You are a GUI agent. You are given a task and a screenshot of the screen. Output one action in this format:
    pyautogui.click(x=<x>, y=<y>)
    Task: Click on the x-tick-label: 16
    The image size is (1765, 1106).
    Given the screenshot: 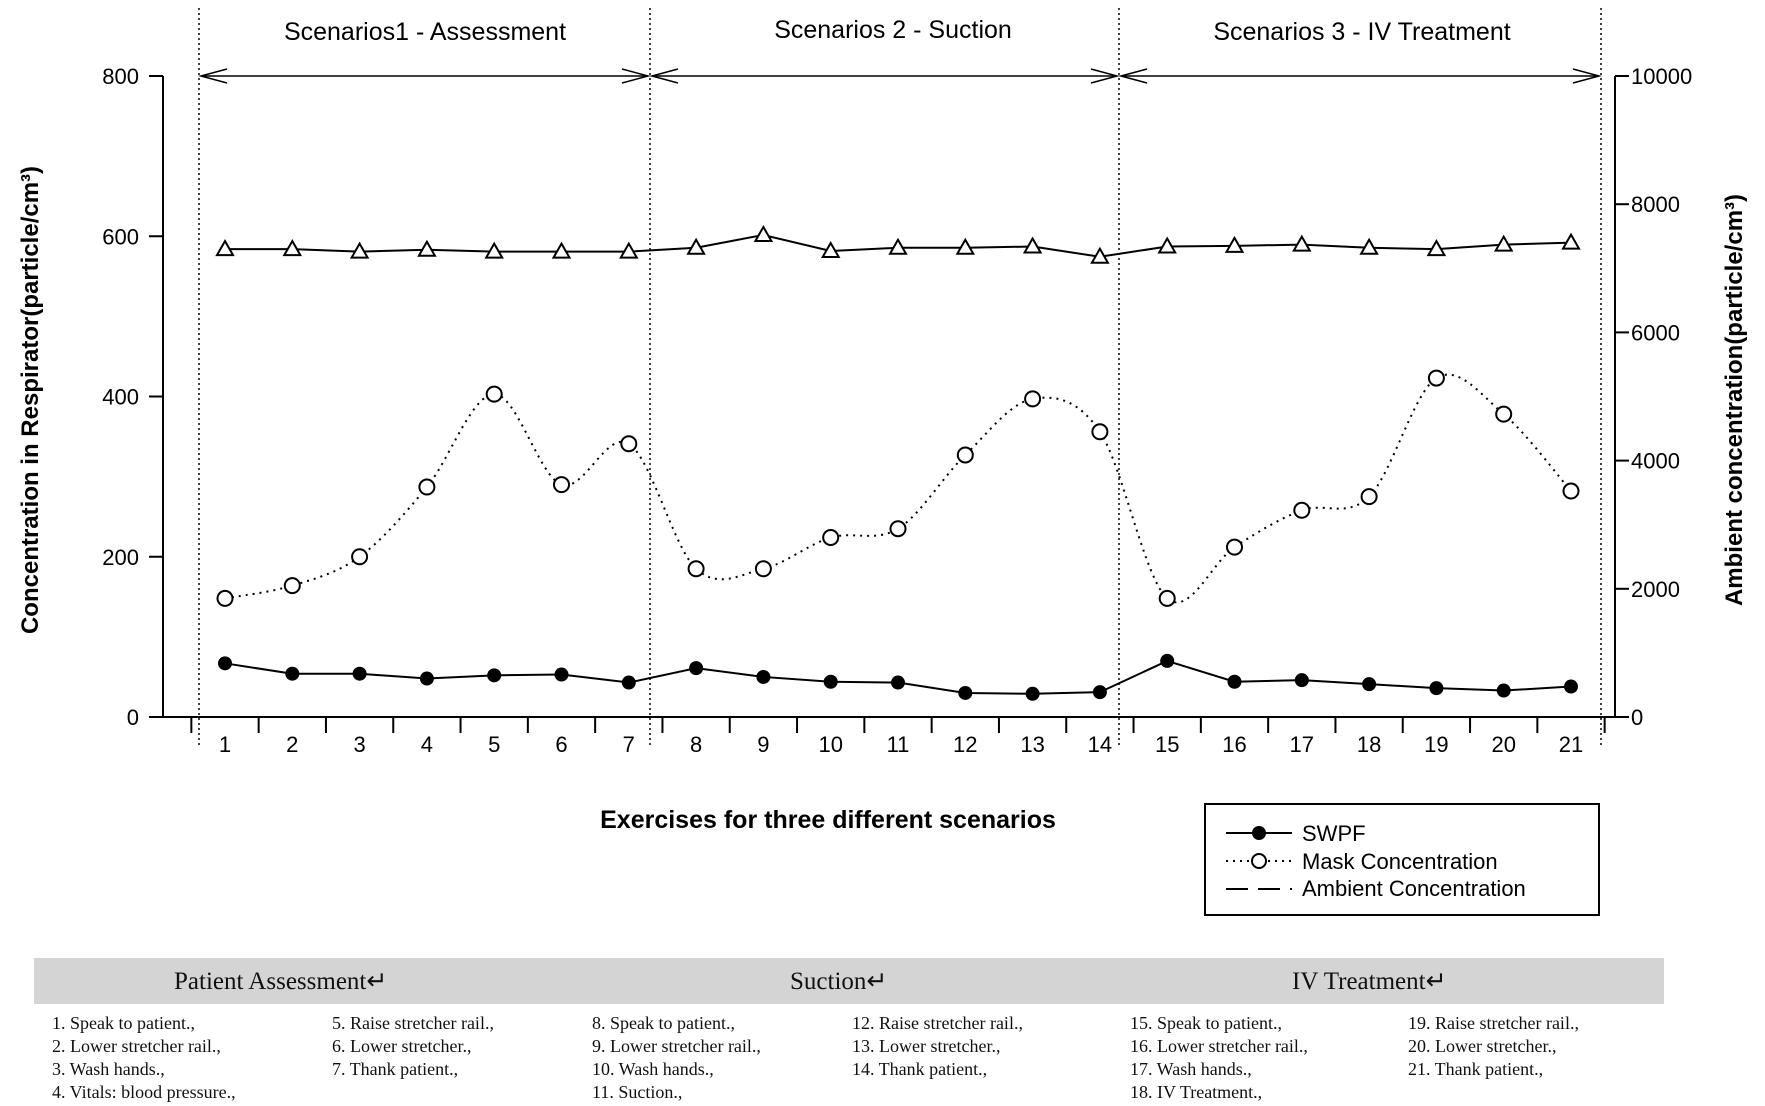 What is the action you would take?
    pyautogui.click(x=1234, y=744)
    